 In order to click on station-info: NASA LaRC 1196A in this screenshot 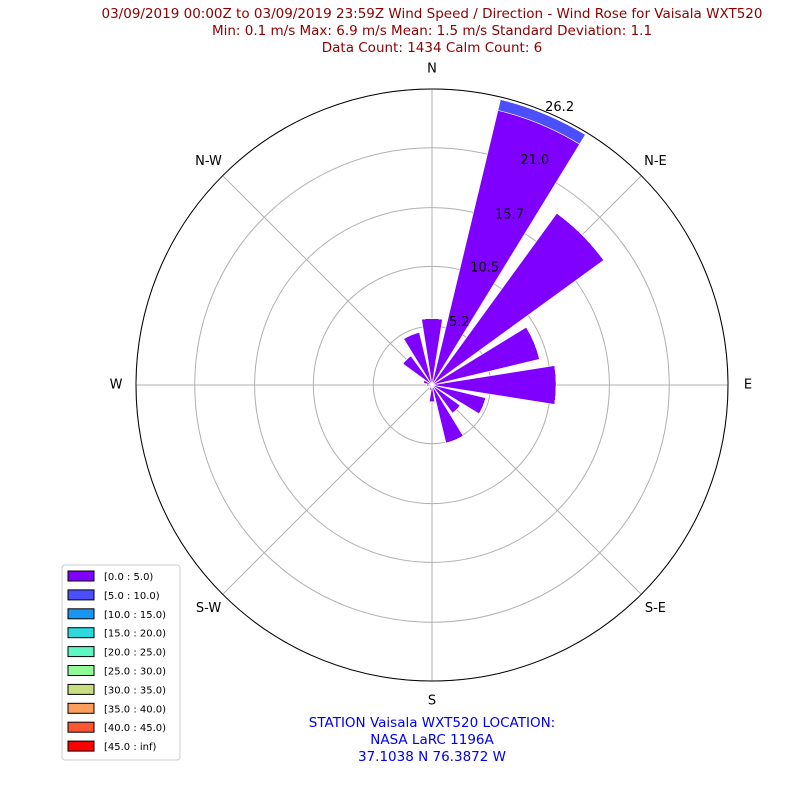, I will do `click(432, 740)`.